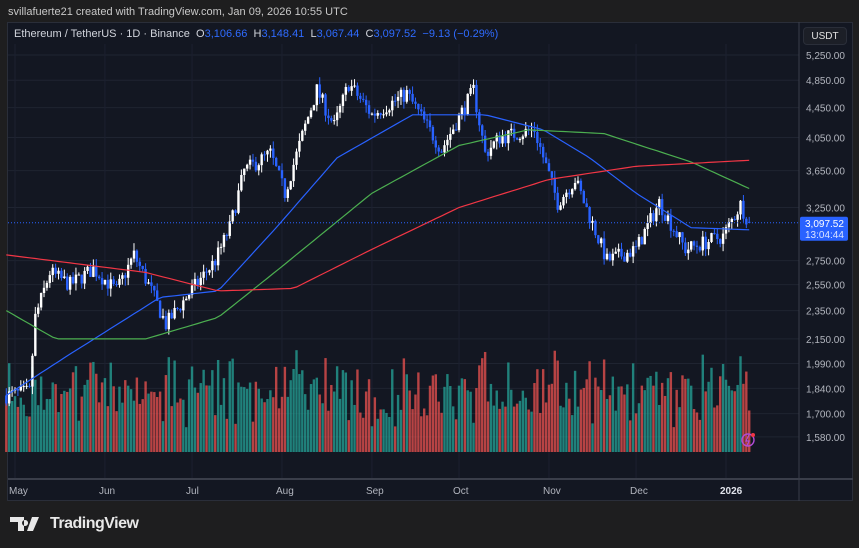 The image size is (859, 548). I want to click on currency-button: USDT, so click(825, 36).